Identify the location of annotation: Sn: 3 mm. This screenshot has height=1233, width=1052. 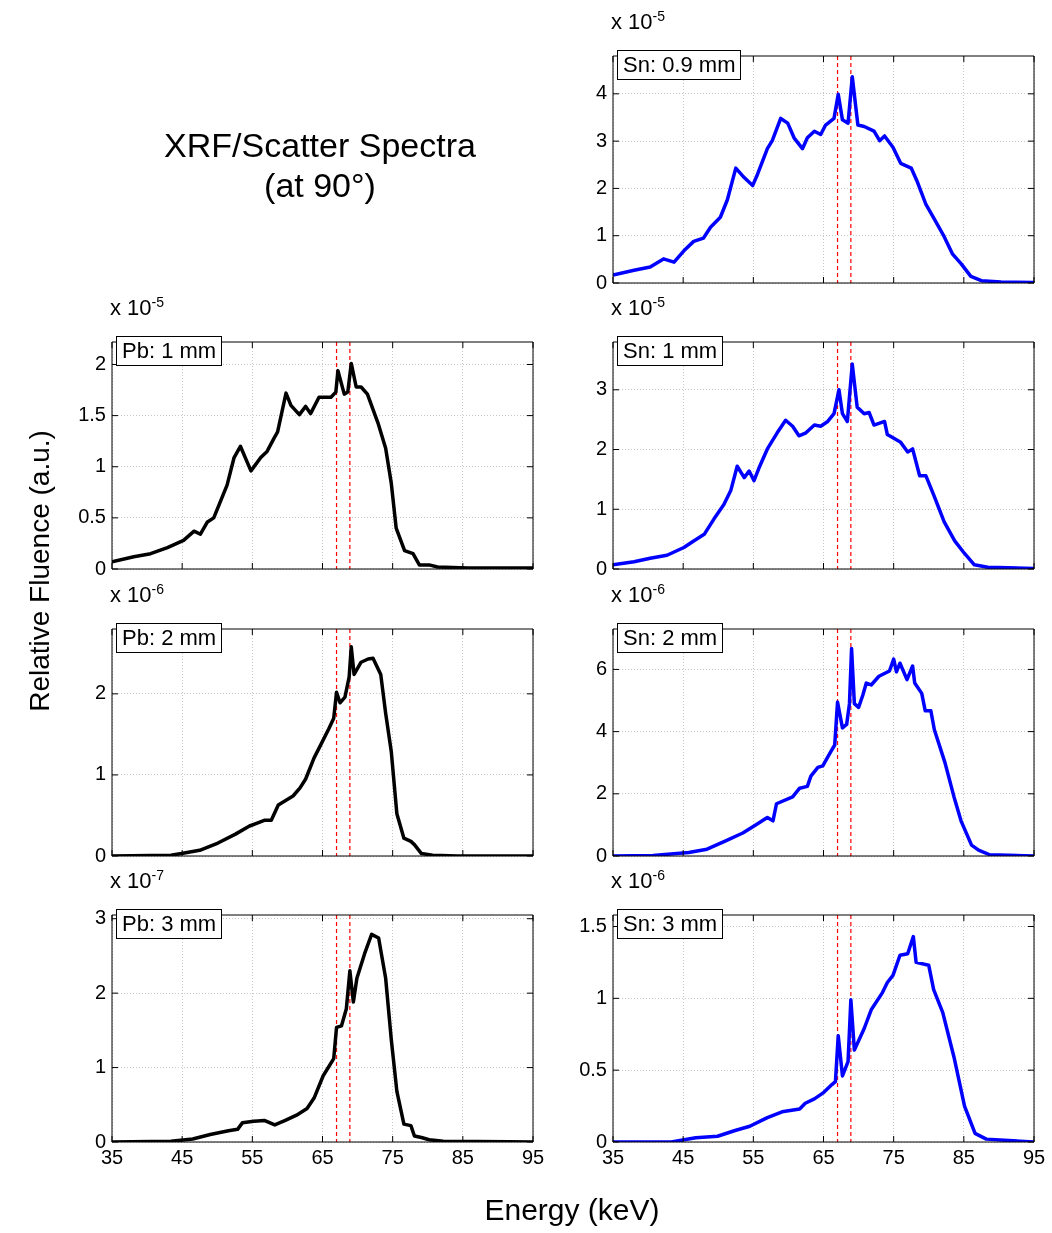
(670, 924).